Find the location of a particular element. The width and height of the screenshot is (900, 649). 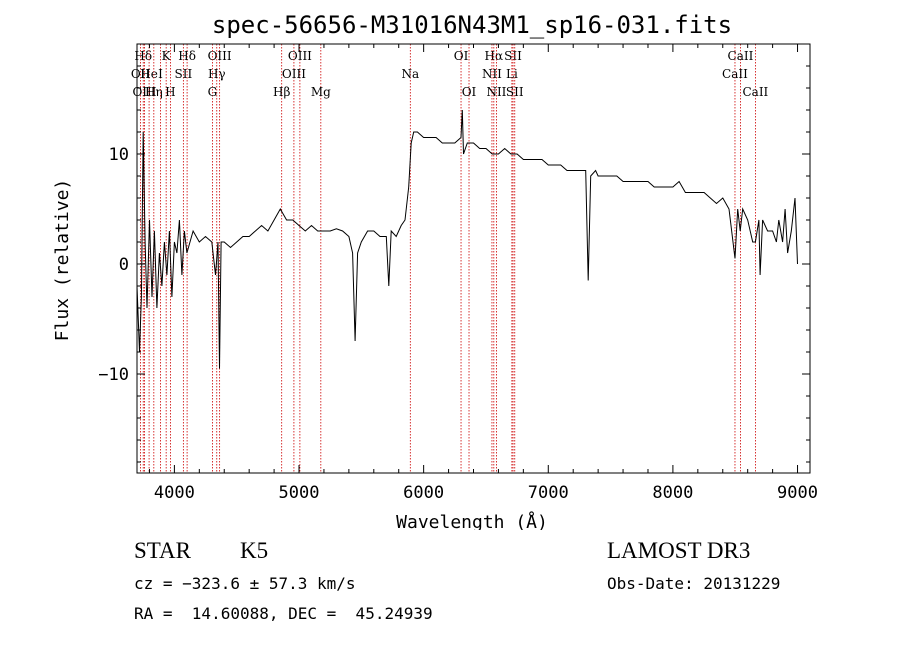

spectral-line-label: Hη is located at coordinates (154, 92).